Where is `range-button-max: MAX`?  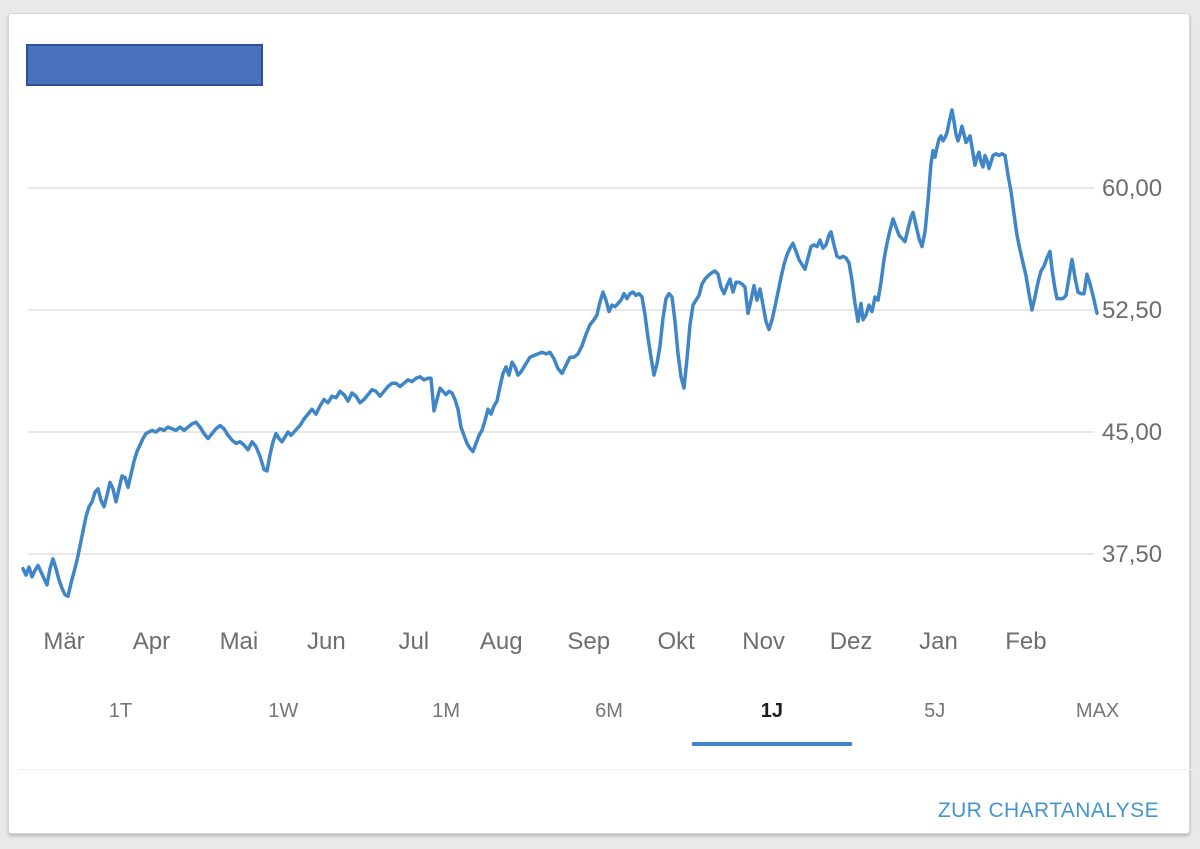
range-button-max: MAX is located at coordinates (1097, 719).